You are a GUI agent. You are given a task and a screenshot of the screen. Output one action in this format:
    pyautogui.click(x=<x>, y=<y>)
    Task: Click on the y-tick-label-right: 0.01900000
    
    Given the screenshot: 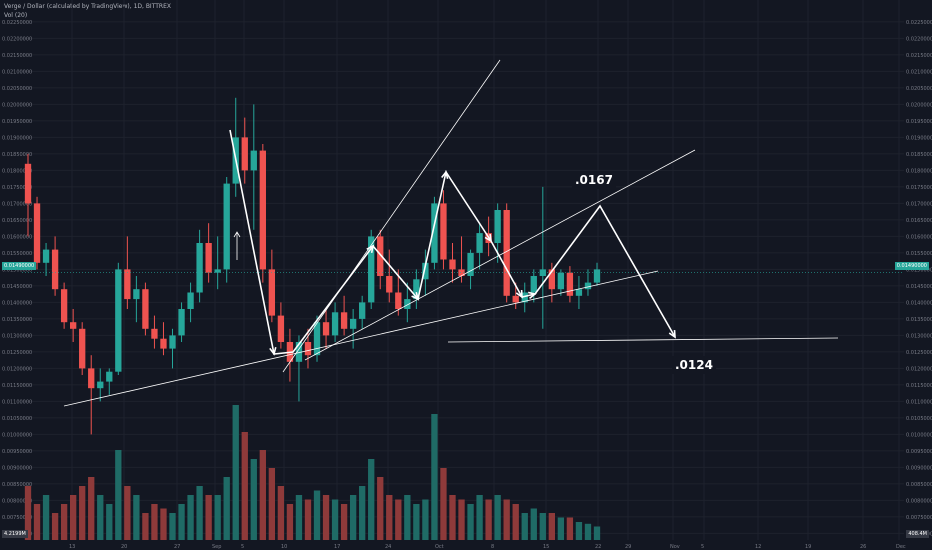 What is the action you would take?
    pyautogui.click(x=919, y=138)
    